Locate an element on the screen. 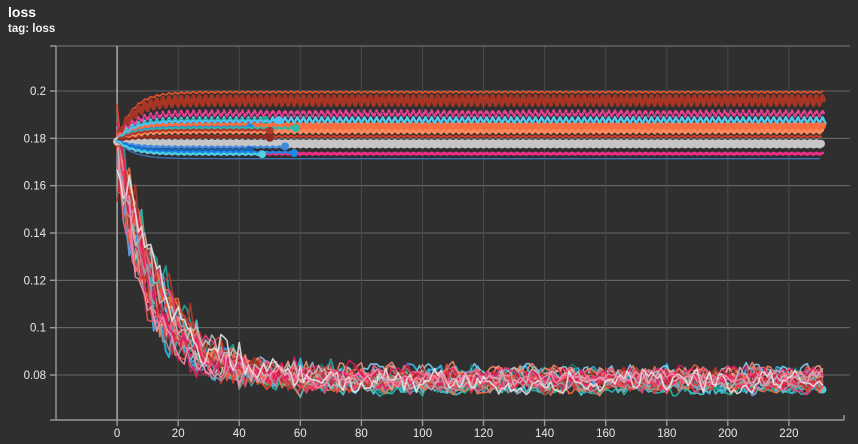 The height and width of the screenshot is (444, 858). y-tick-label: 0.08 is located at coordinates (35, 376).